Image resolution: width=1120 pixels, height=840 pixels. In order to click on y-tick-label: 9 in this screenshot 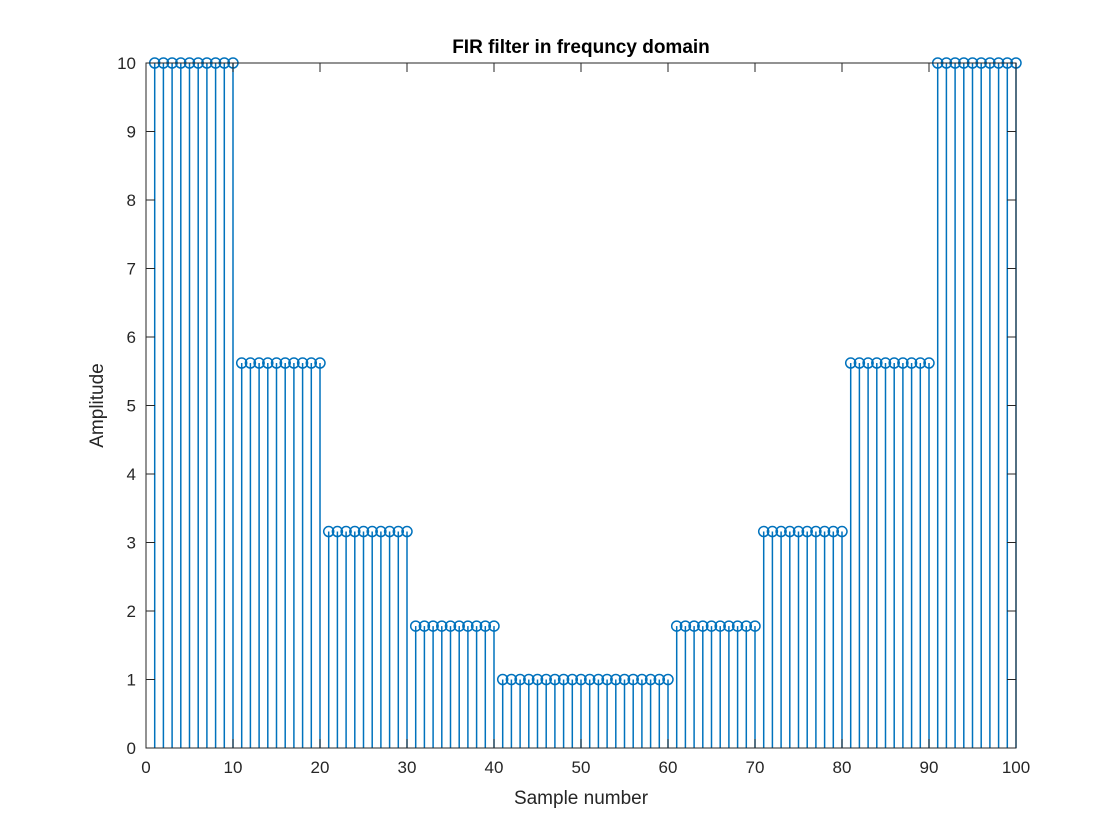, I will do `click(131, 132)`.